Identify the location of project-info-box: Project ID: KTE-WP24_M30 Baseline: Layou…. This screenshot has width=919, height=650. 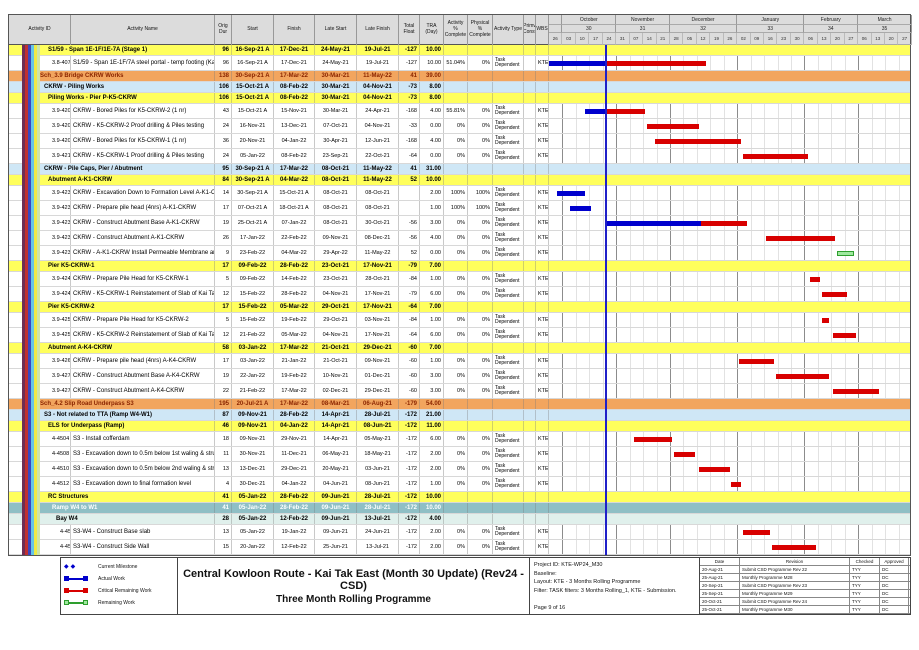
(615, 586).